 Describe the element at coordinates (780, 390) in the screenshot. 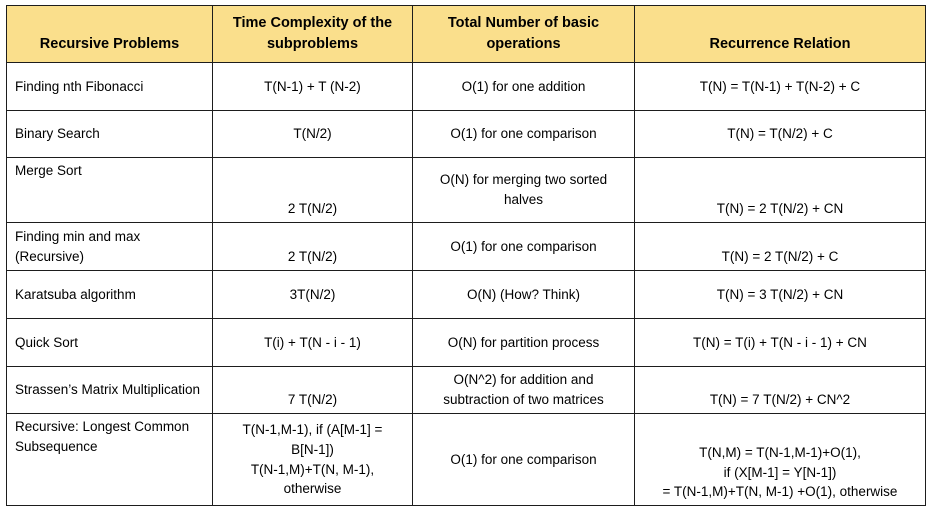

I see `table-cell-recurrence-relation: T(N) = 7 T(N/2) + CN^2` at that location.